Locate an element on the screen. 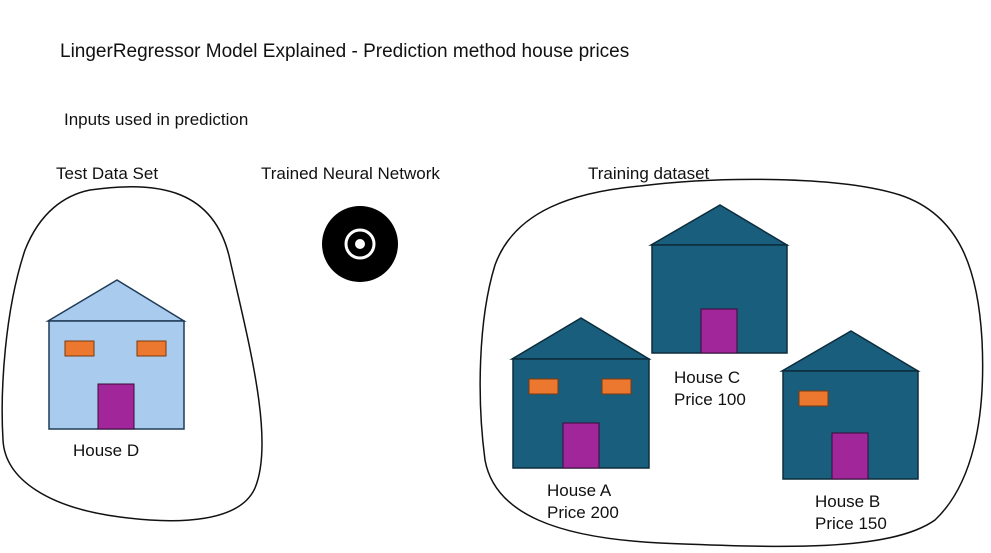  house-c-caption: House C Price 100 is located at coordinates (710, 389).